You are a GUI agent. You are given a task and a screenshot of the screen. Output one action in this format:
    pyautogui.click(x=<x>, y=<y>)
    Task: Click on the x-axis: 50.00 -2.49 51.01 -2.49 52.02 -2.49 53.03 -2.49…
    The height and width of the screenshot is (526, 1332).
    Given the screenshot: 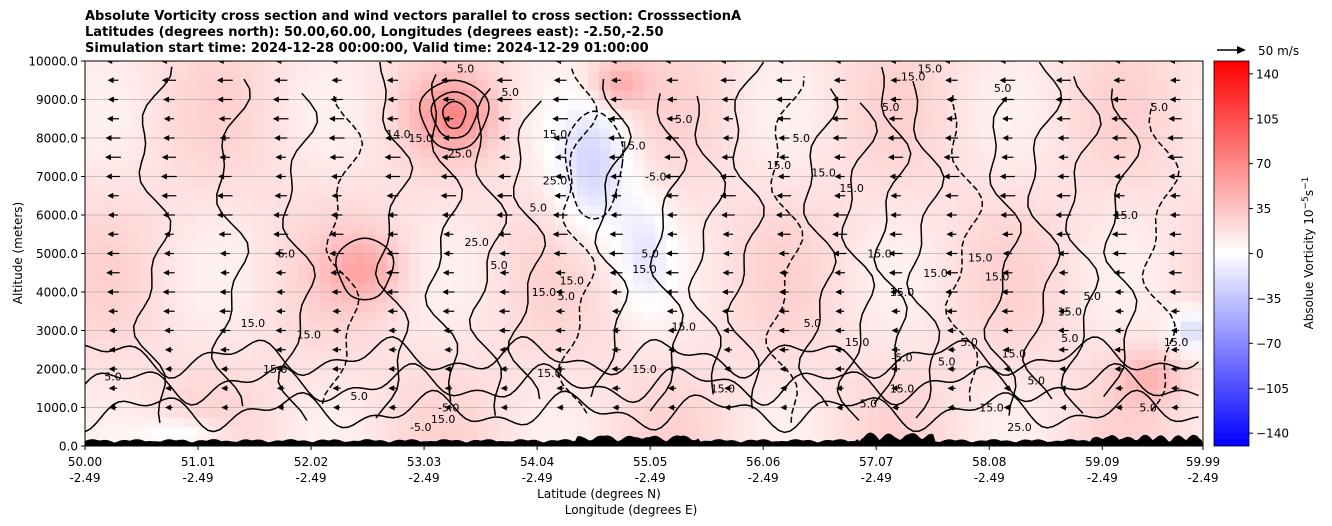 What is the action you would take?
    pyautogui.click(x=644, y=465)
    